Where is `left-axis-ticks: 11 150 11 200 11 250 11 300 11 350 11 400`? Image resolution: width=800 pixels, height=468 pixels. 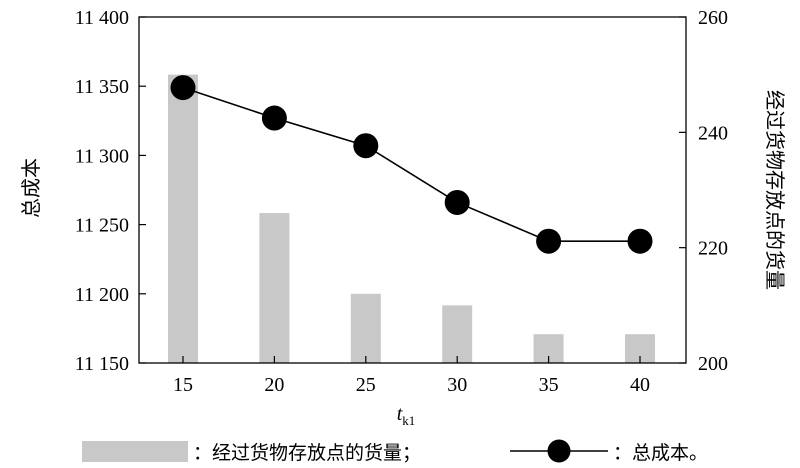 left-axis-ticks: 11 150 11 200 11 250 11 300 11 350 11 400 is located at coordinates (110, 191).